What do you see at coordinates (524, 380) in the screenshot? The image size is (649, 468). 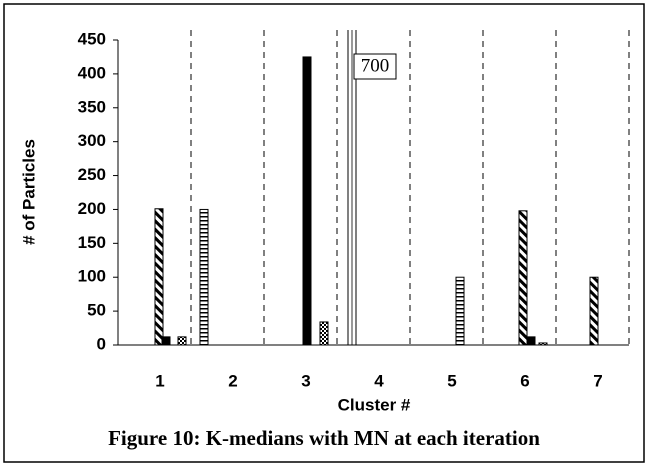 I see `x-tick-label: 6` at bounding box center [524, 380].